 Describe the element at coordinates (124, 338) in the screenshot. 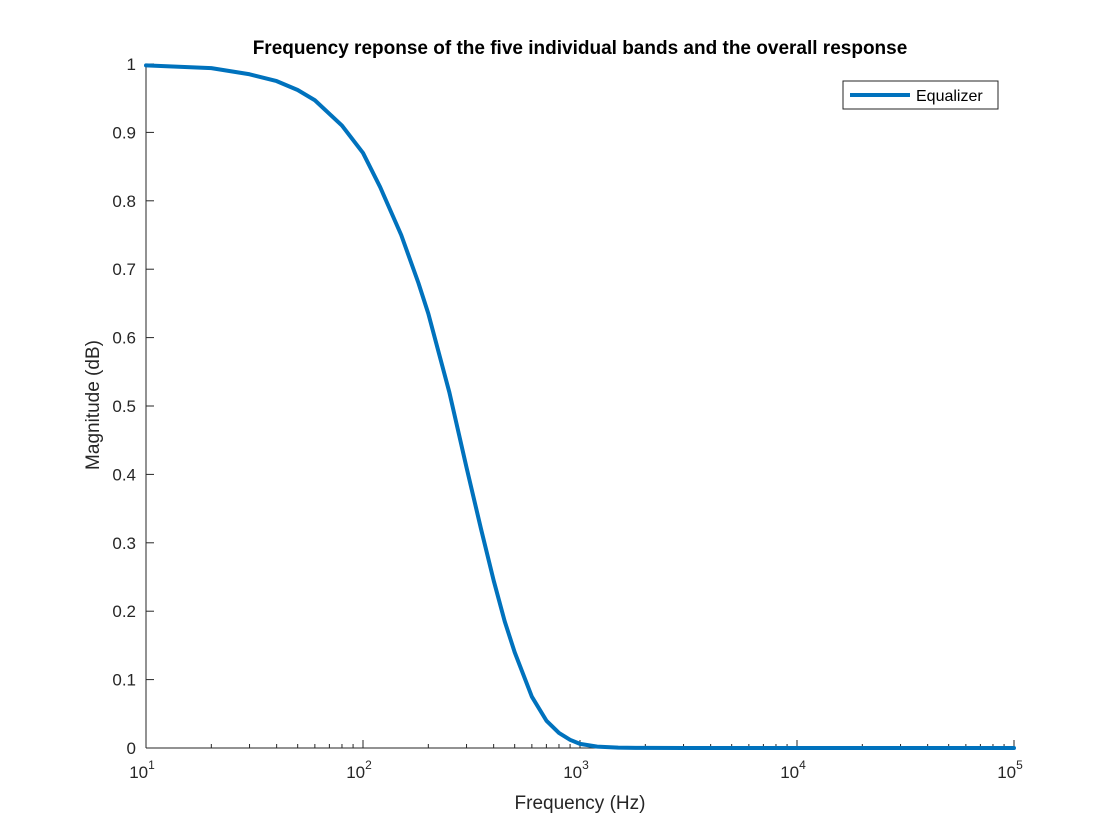

I see `y-tick-label: 0.6` at that location.